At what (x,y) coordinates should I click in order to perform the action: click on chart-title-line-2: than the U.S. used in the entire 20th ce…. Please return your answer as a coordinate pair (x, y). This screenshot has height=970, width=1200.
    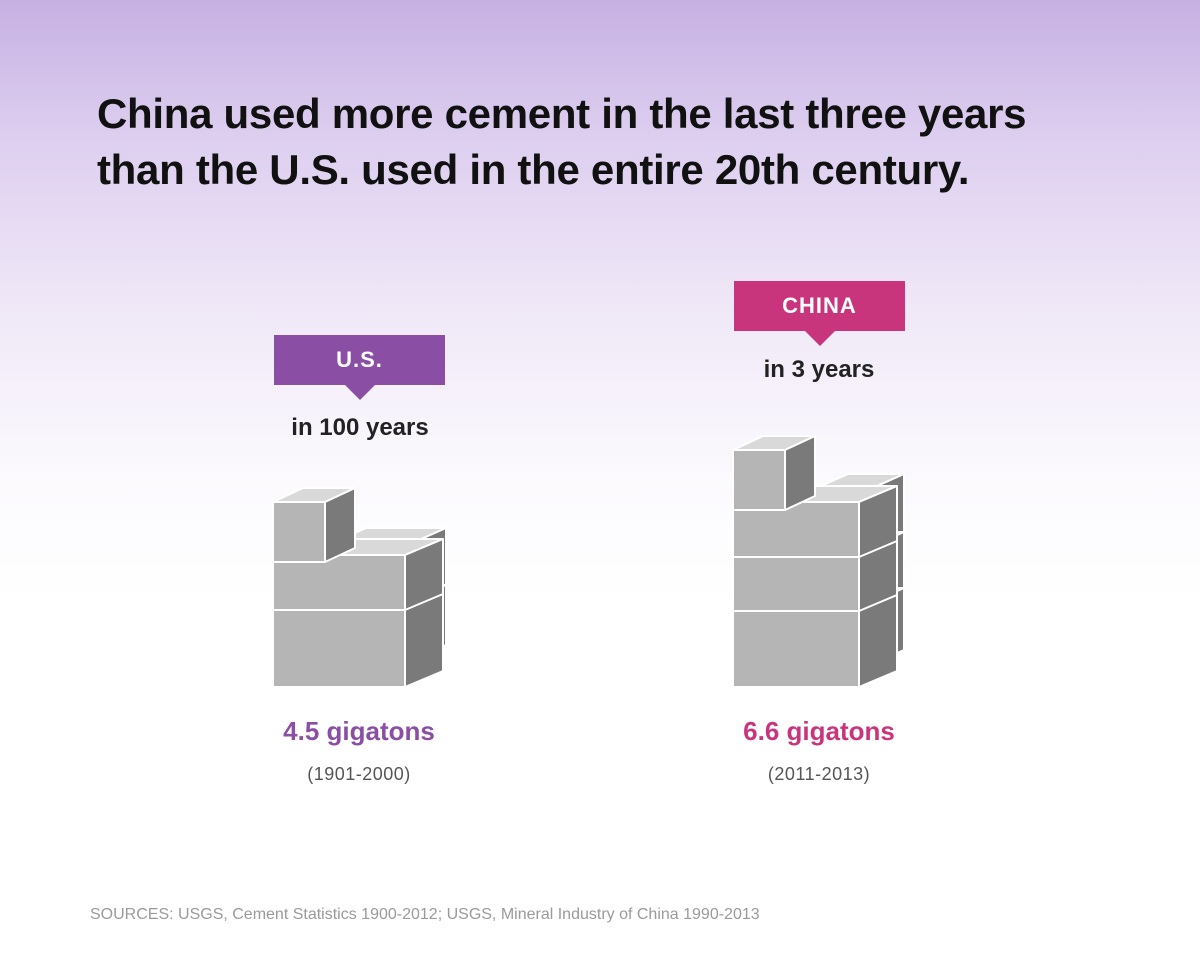
    Looking at the image, I should click on (533, 169).